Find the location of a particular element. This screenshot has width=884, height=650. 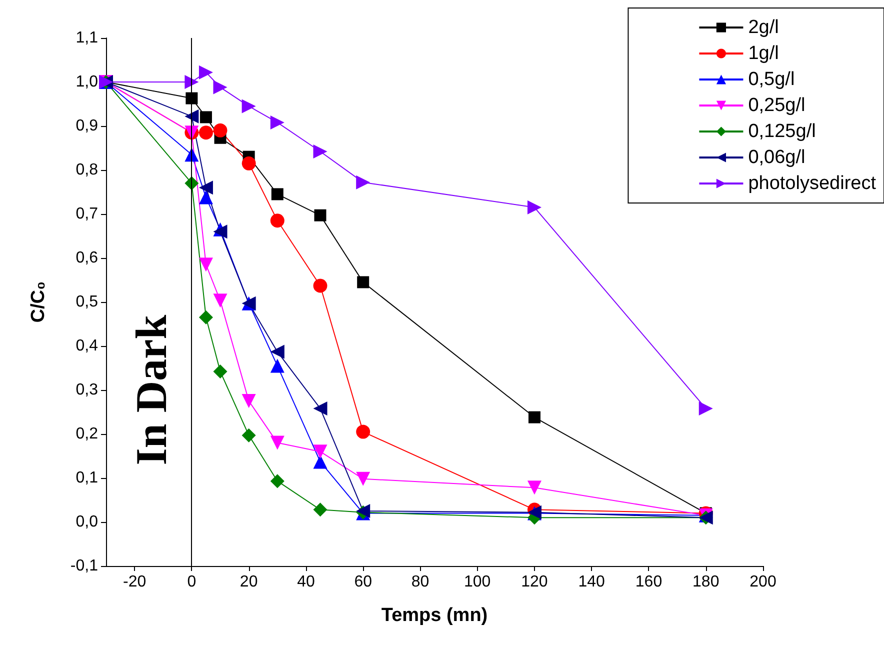

y-tick-label: 0,7 is located at coordinates (87, 214).